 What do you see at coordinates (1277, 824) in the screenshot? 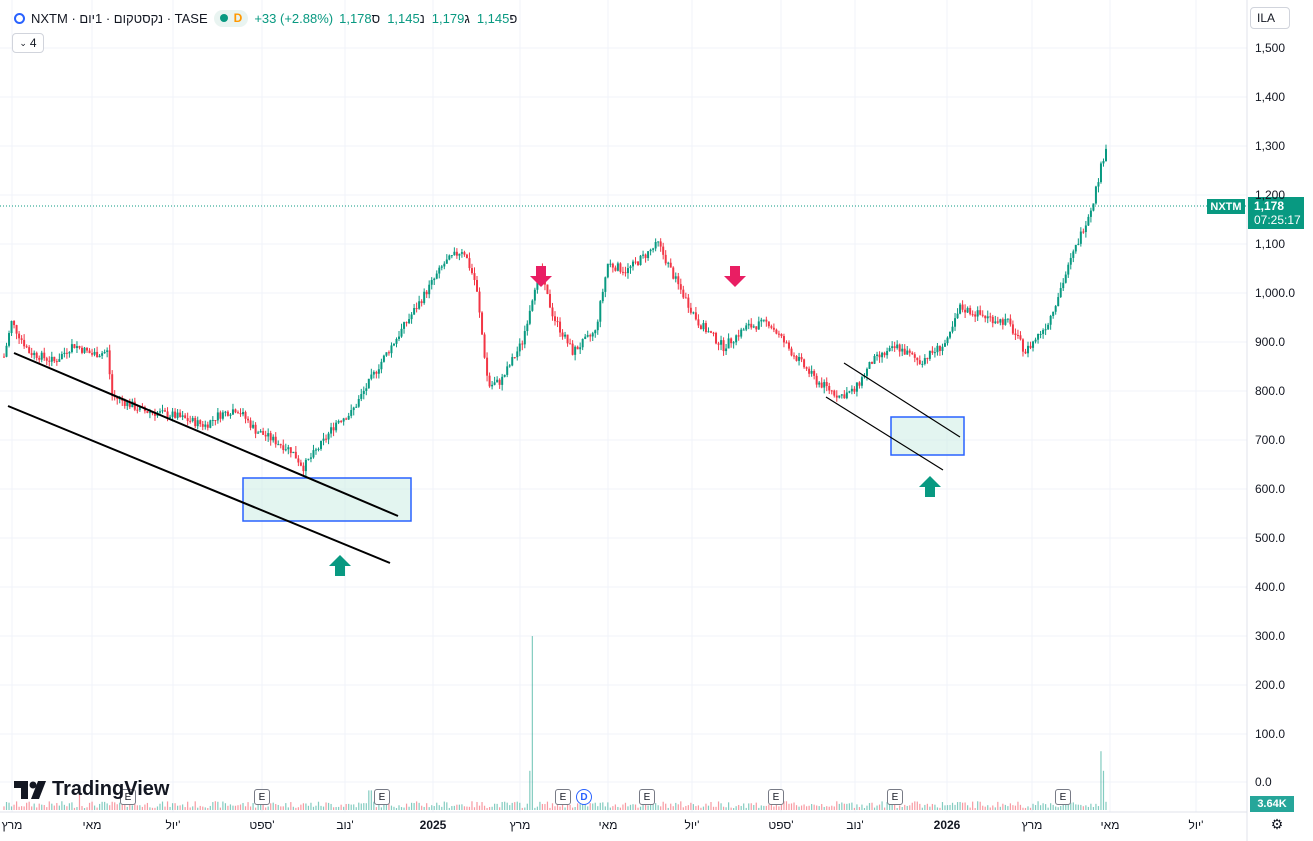
I see `chart-settings-gear-icon: ⚙` at bounding box center [1277, 824].